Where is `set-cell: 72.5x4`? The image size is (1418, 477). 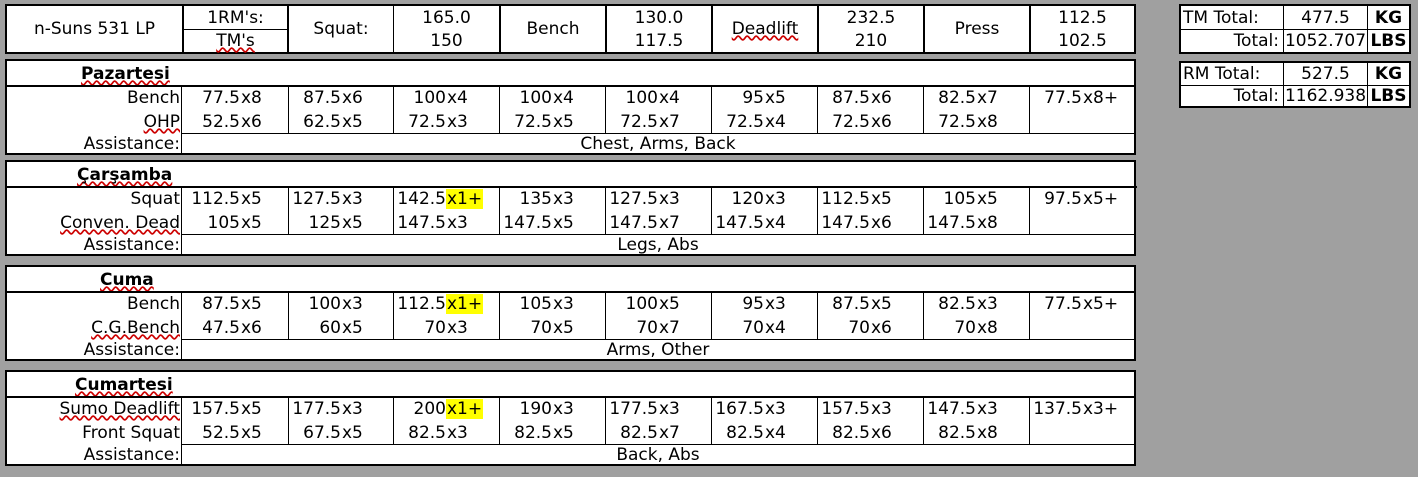
set-cell: 72.5x4 is located at coordinates (765, 122).